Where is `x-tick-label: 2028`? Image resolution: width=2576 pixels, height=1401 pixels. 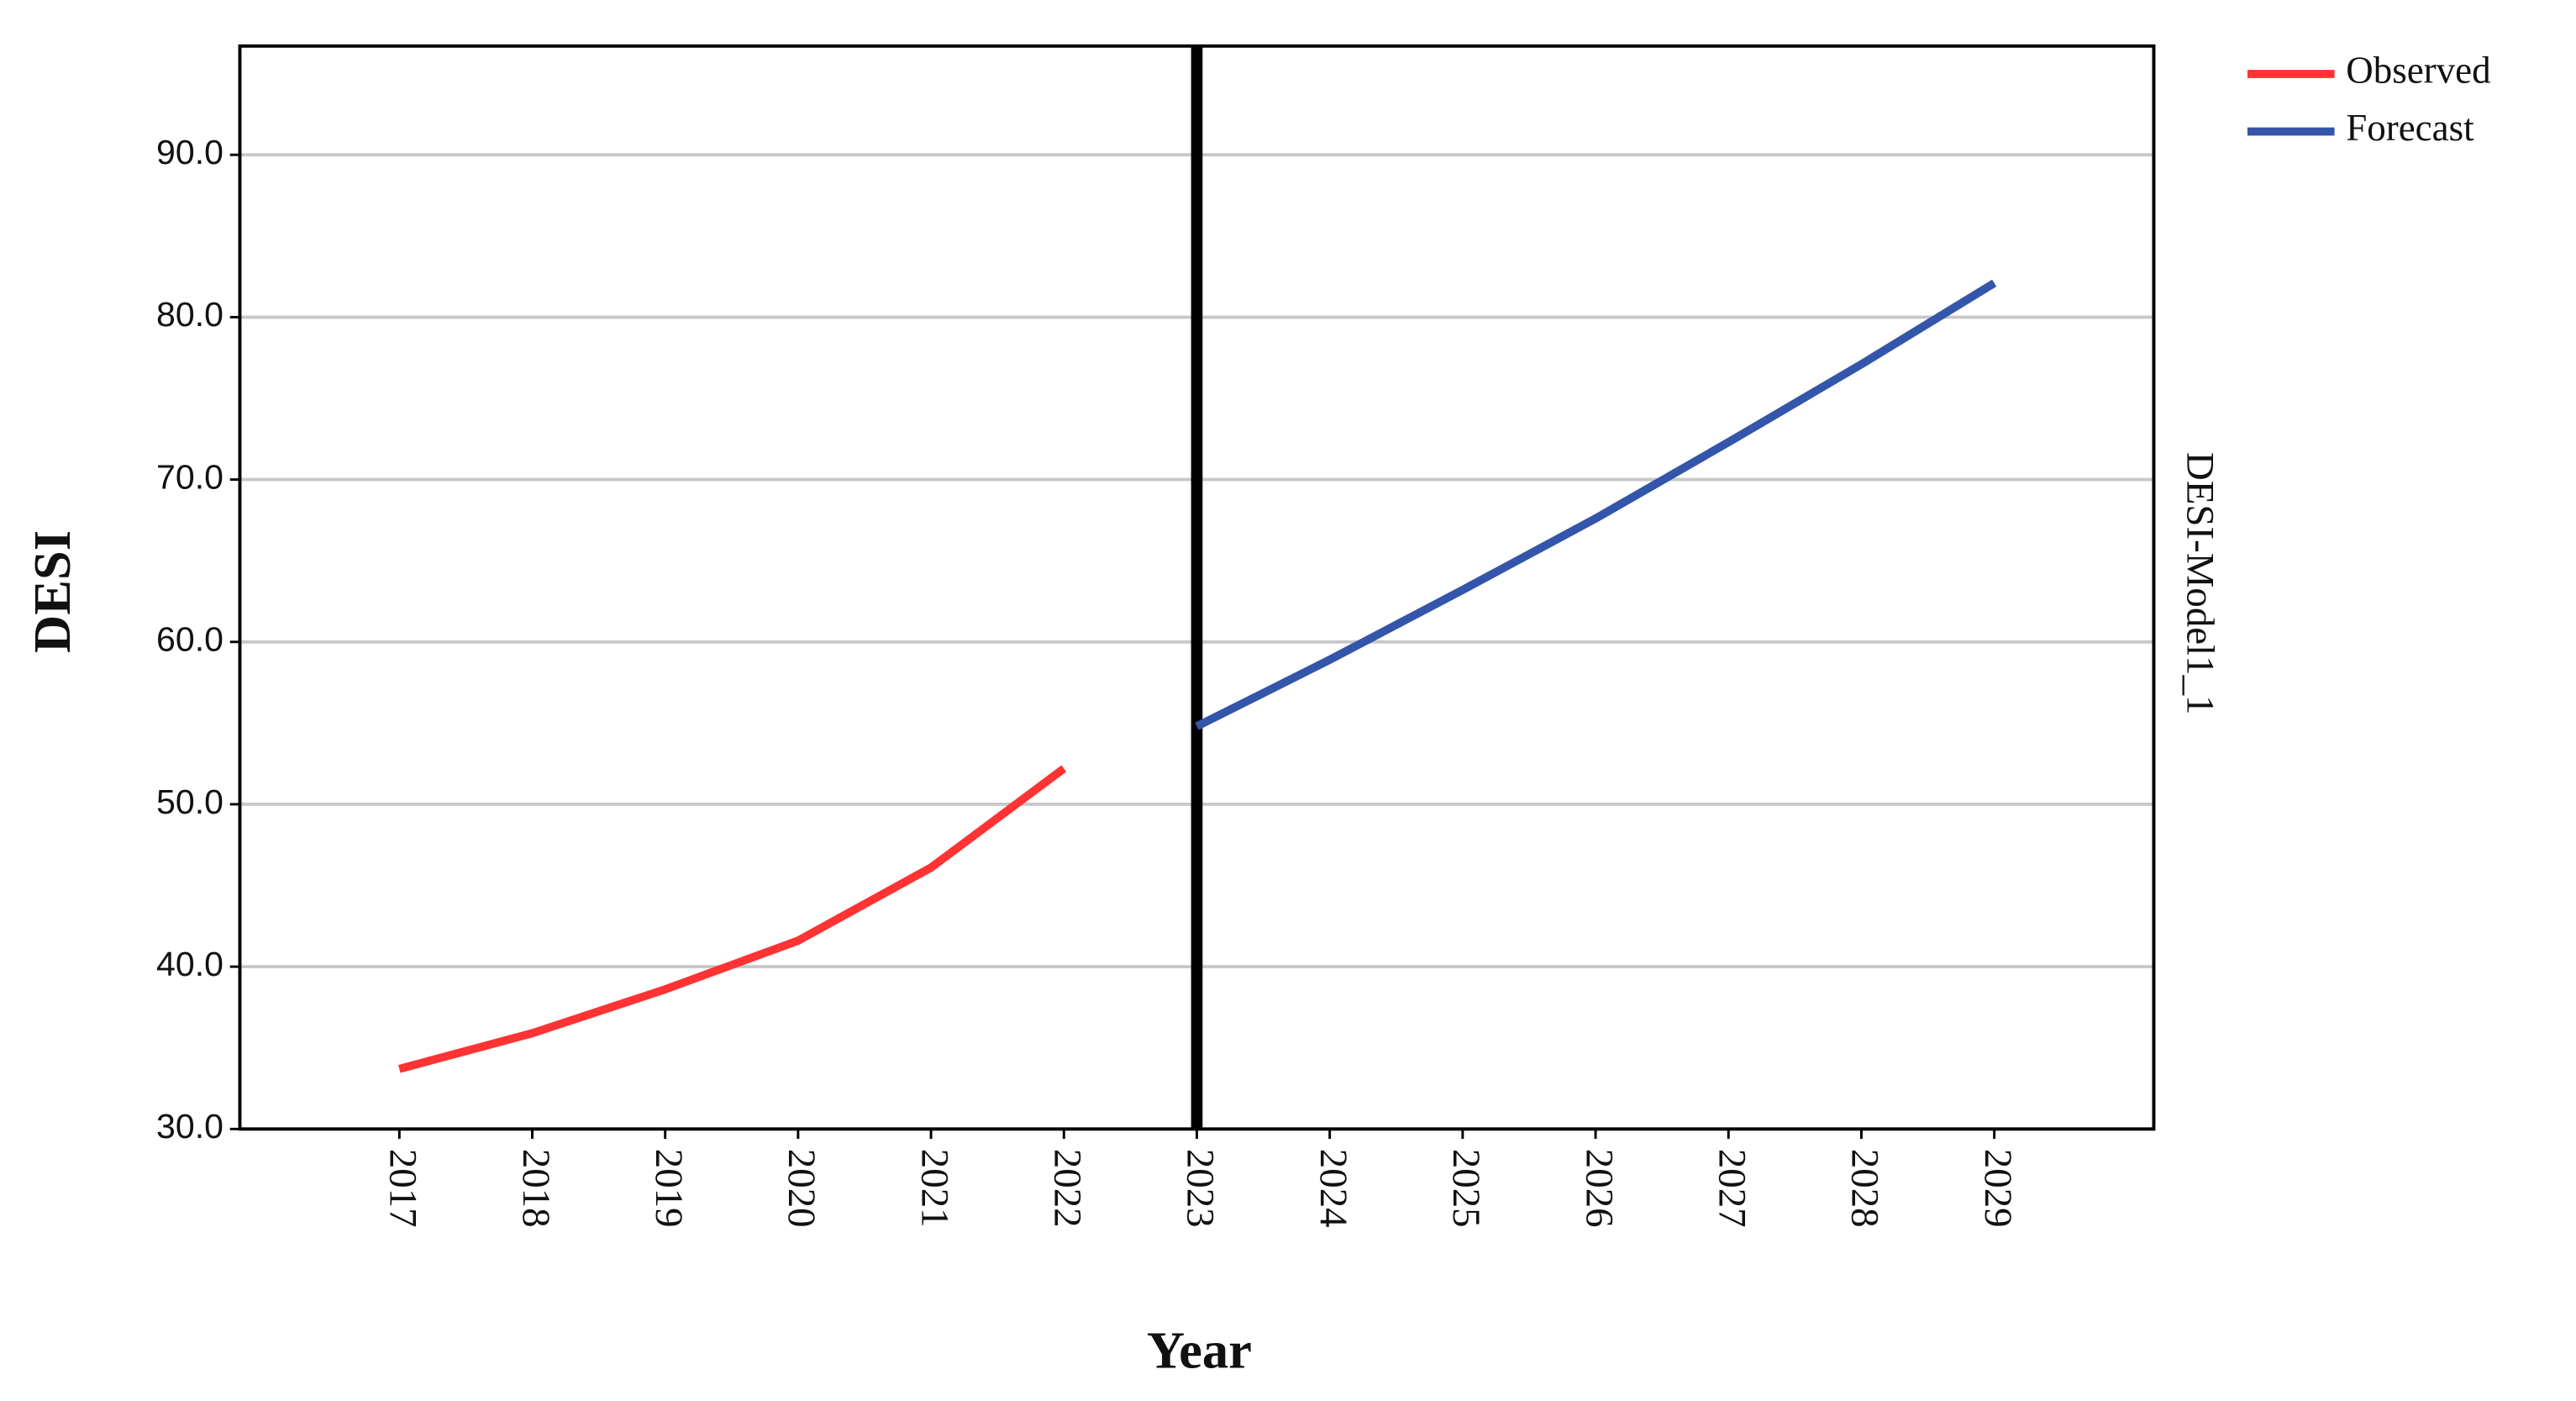
x-tick-label: 2028 is located at coordinates (1865, 1188).